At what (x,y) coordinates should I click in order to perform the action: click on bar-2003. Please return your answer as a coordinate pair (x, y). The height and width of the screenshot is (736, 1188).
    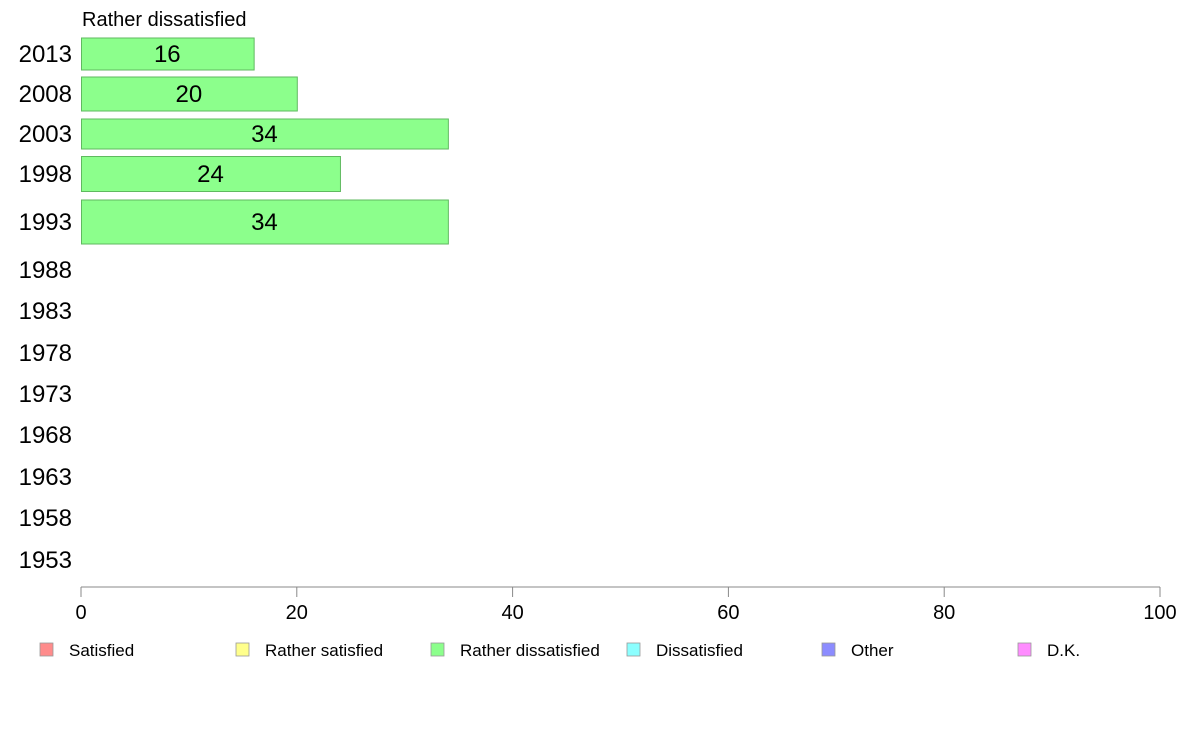
    Looking at the image, I should click on (265, 134).